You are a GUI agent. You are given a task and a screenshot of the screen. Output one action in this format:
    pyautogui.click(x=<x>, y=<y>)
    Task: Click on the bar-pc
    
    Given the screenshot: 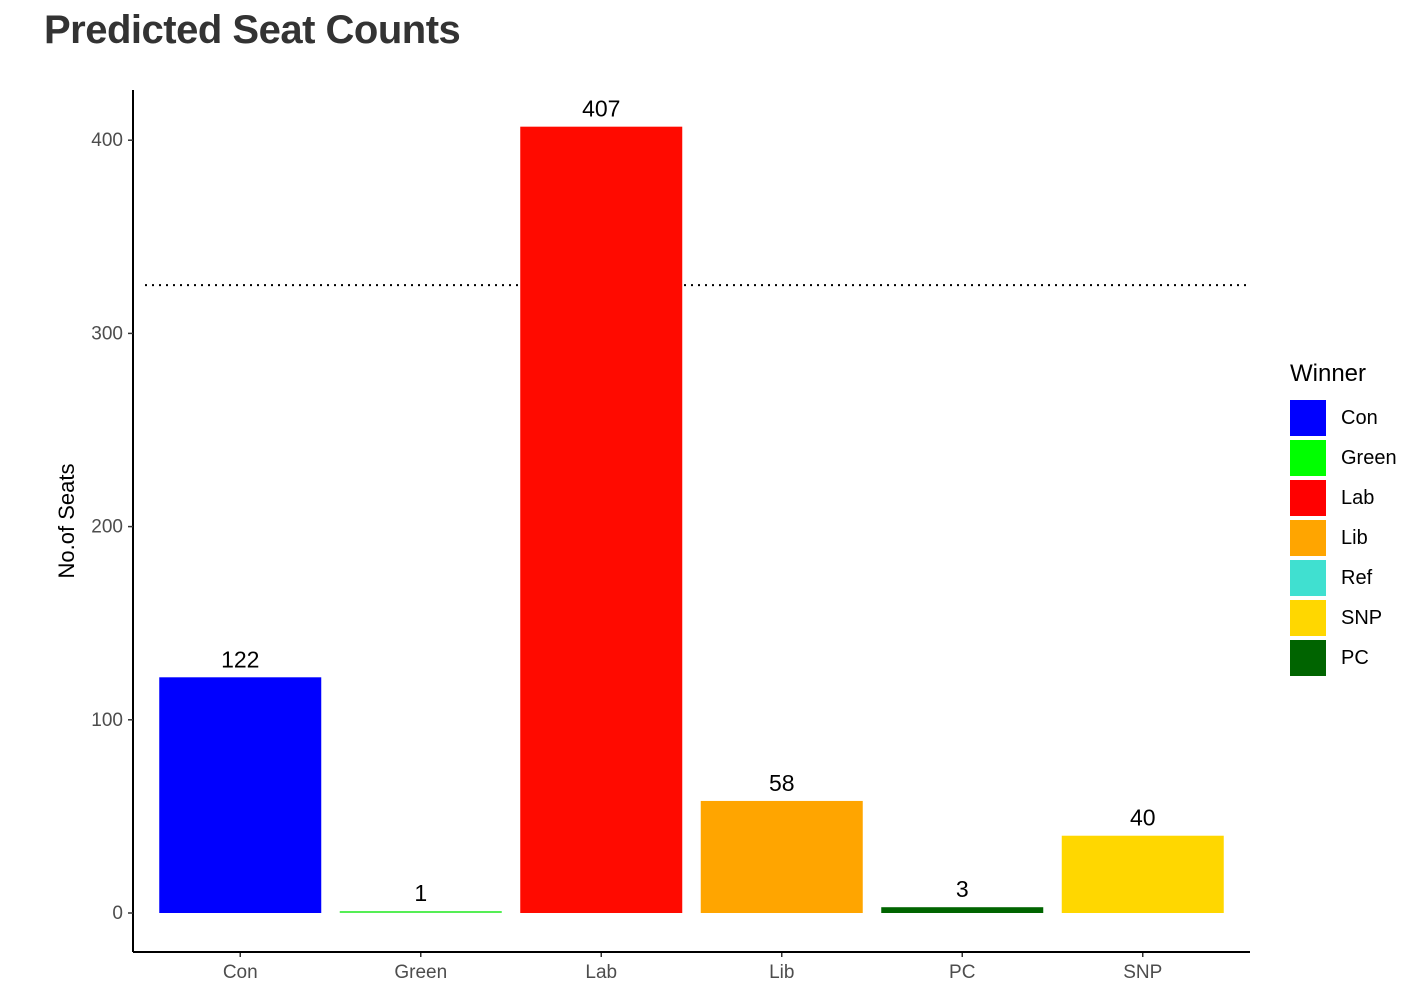 What is the action you would take?
    pyautogui.click(x=962, y=910)
    